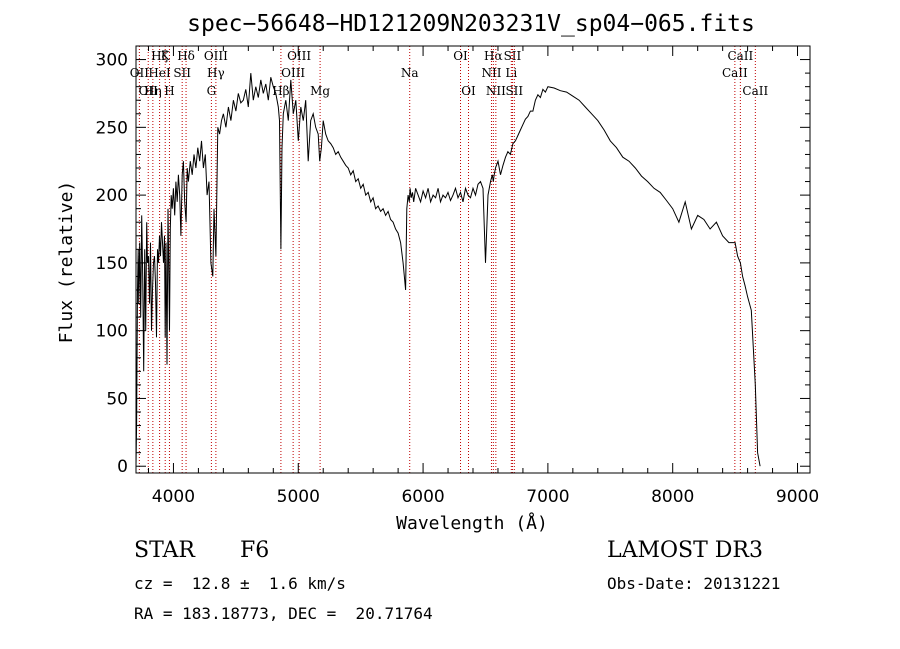 This screenshot has width=900, height=649. I want to click on line-marker-label: G, so click(212, 91).